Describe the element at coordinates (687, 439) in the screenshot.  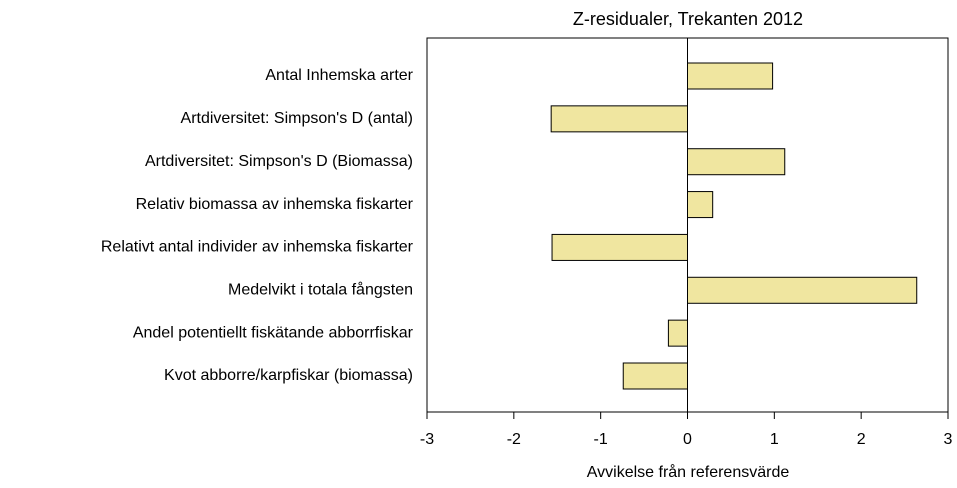
I see `x-tick-label: 0` at that location.